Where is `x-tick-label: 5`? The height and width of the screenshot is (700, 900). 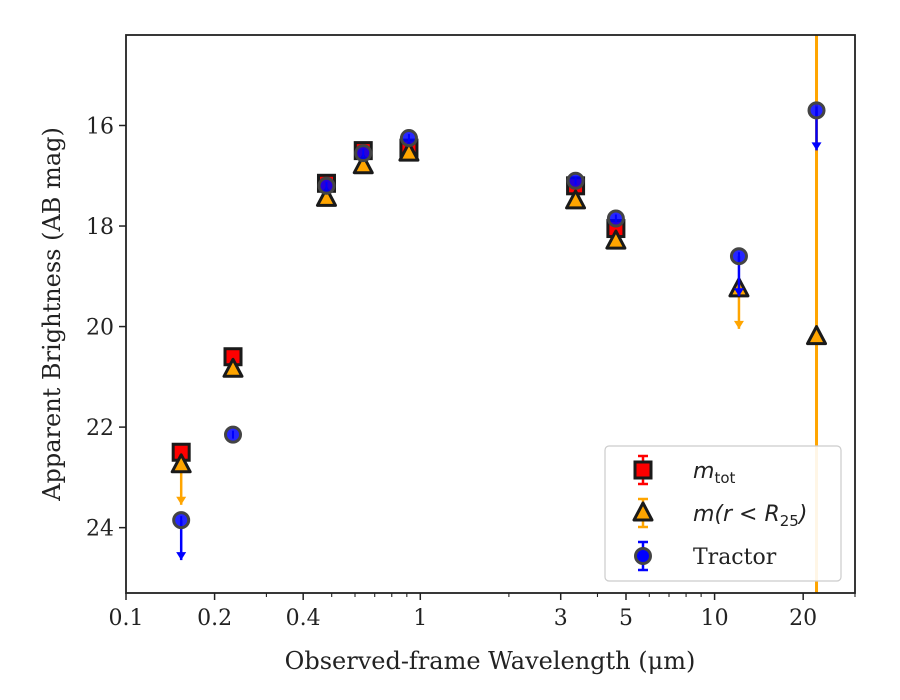
x-tick-label: 5 is located at coordinates (626, 618).